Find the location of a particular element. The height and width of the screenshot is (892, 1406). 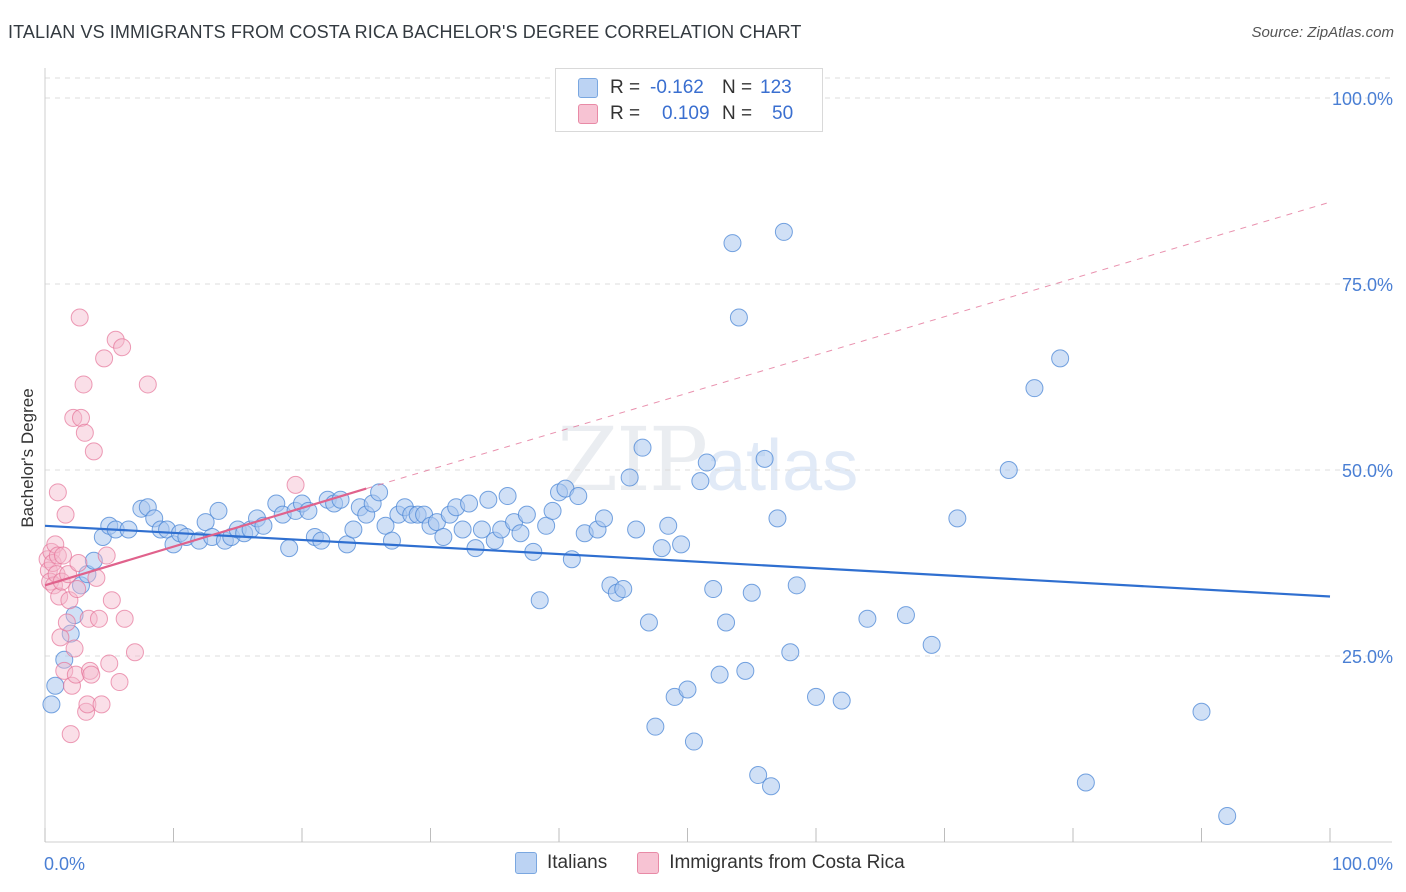

costa-rica-trend-line is located at coordinates (205, 537).